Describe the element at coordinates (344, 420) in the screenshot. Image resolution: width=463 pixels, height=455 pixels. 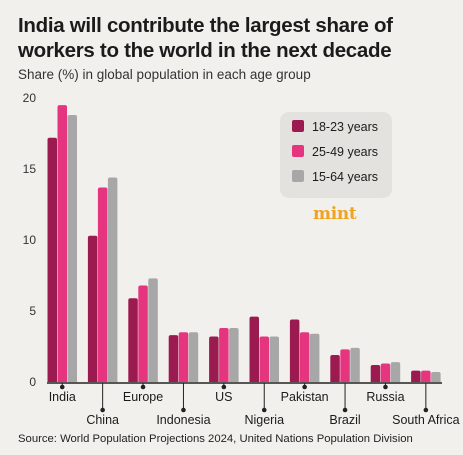
I see `x-category-label: Brazil` at that location.